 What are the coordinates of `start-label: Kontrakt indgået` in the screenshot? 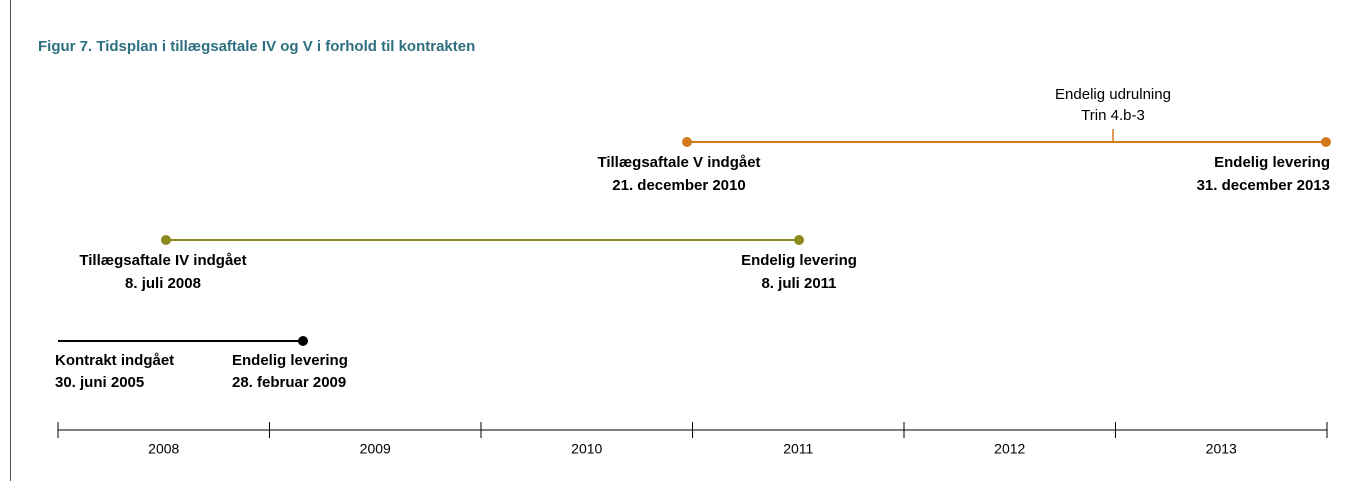 It's located at (114, 360).